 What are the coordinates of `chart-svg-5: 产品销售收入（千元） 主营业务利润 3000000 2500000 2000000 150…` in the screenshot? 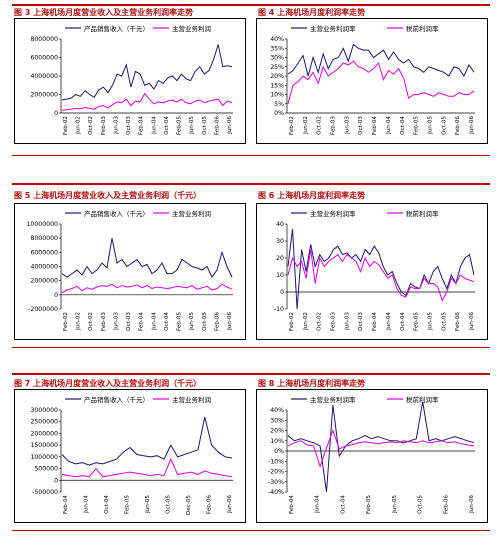 It's located at (131, 455).